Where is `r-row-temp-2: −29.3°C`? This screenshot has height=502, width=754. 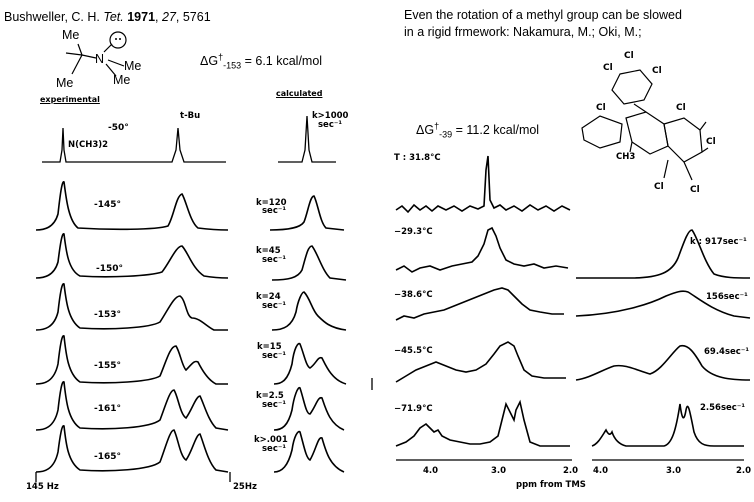 r-row-temp-2: −29.3°C is located at coordinates (413, 232).